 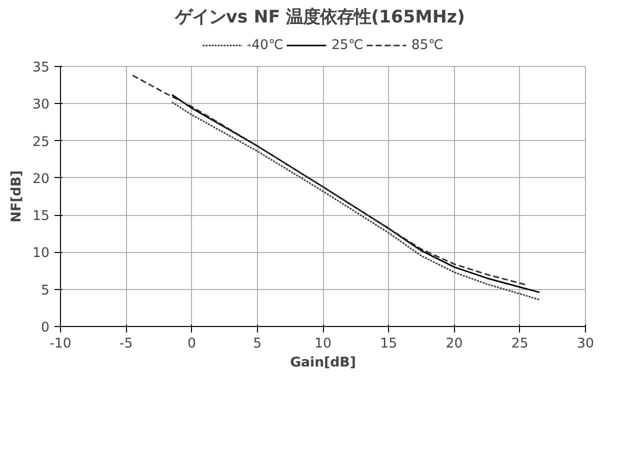 What do you see at coordinates (323, 363) in the screenshot?
I see `x-axis-title: Gain[dB]` at bounding box center [323, 363].